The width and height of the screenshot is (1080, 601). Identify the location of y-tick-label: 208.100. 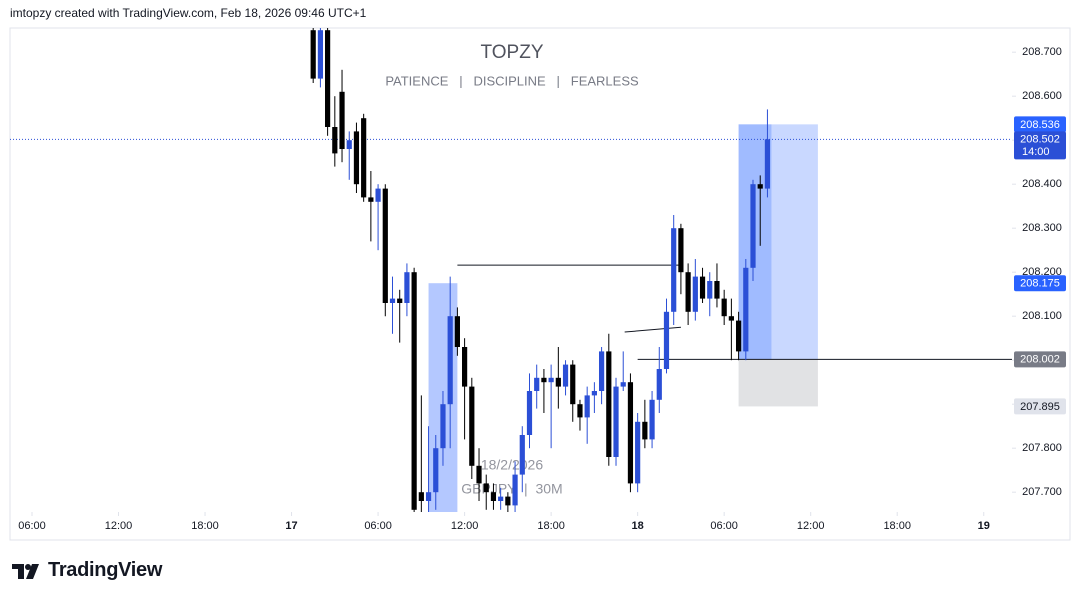
(1042, 316).